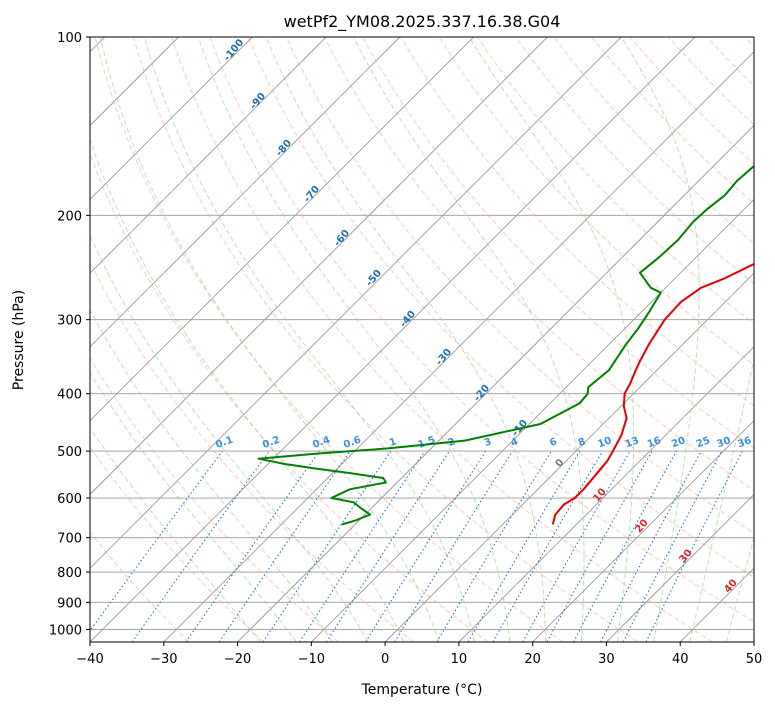 This screenshot has width=775, height=708. Describe the element at coordinates (606, 659) in the screenshot. I see `x-tick-label: 30` at that location.